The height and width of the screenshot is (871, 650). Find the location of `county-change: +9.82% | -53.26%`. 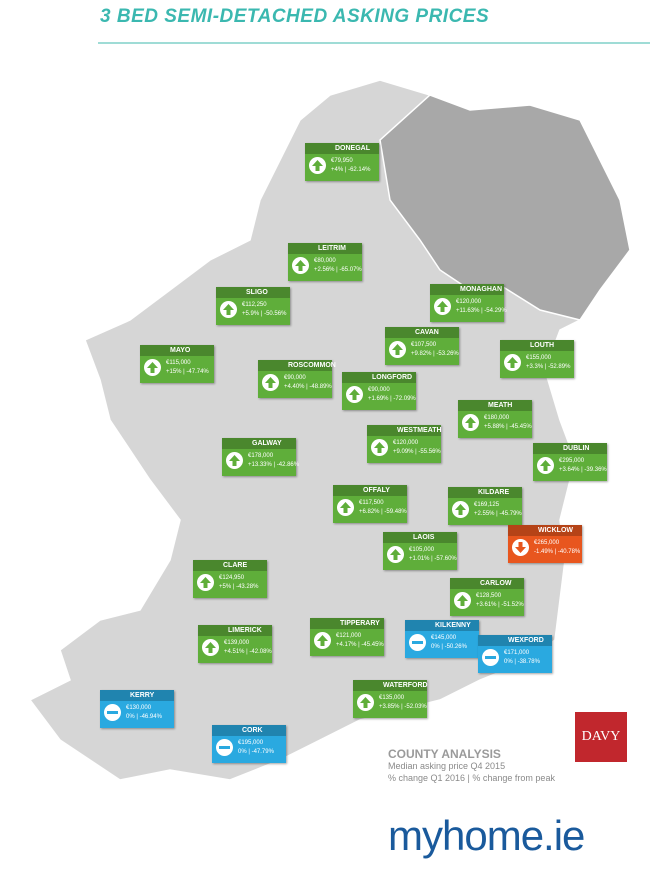

county-change: +9.82% | -53.26% is located at coordinates (435, 354).